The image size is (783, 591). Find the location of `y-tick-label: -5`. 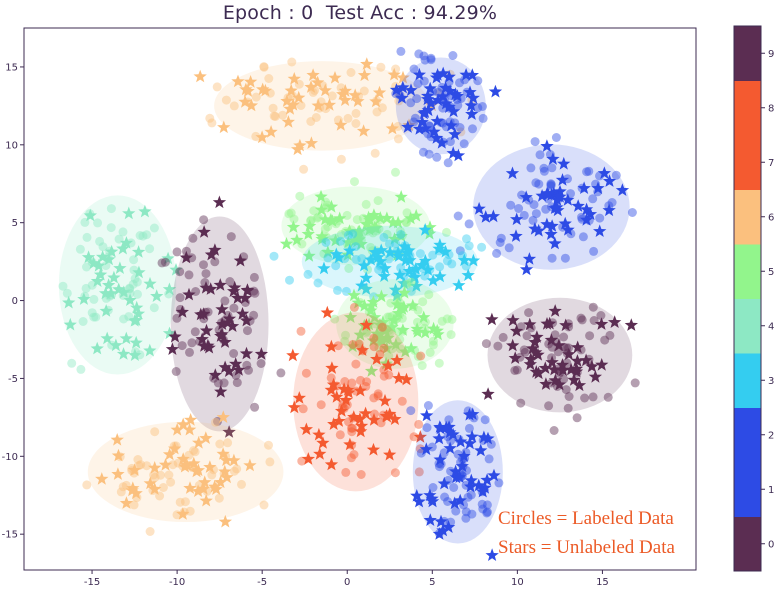

y-tick-label: -5 is located at coordinates (13, 379).